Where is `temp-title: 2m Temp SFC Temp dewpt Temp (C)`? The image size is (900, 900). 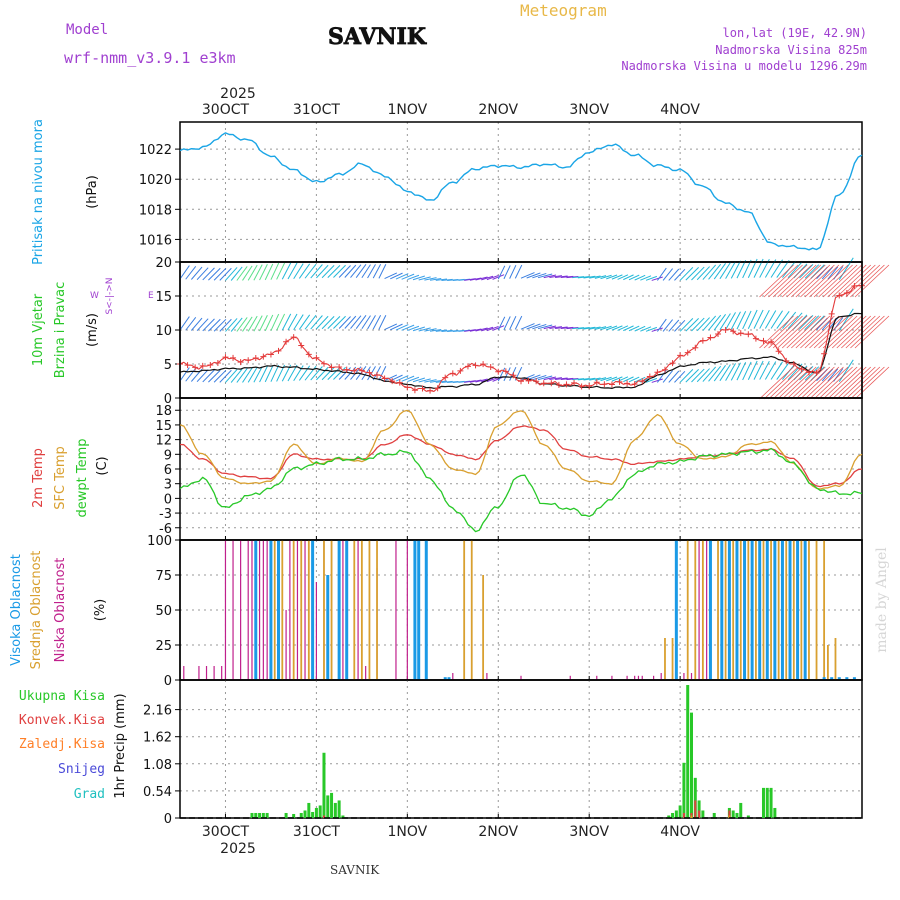
temp-title: 2m Temp SFC Temp dewpt Temp (C) is located at coordinates (70, 477).